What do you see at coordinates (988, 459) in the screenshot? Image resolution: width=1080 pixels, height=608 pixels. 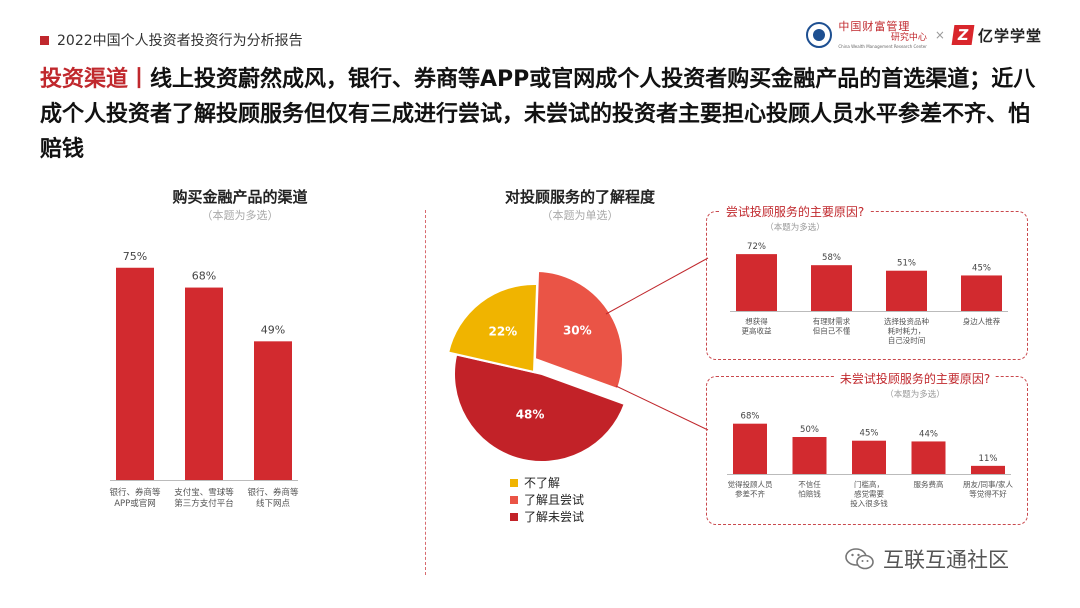 I see `bar-value-label: 11%` at bounding box center [988, 459].